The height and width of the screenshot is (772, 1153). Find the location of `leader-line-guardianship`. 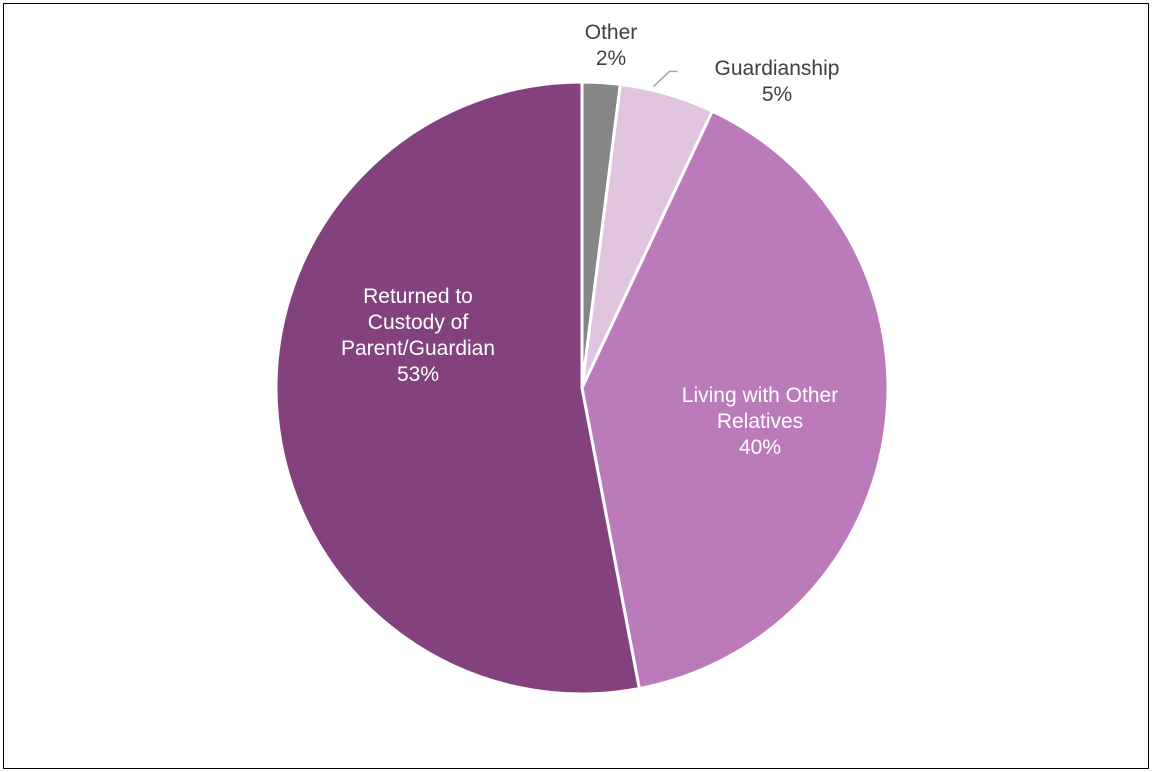

leader-line-guardianship is located at coordinates (665, 78).